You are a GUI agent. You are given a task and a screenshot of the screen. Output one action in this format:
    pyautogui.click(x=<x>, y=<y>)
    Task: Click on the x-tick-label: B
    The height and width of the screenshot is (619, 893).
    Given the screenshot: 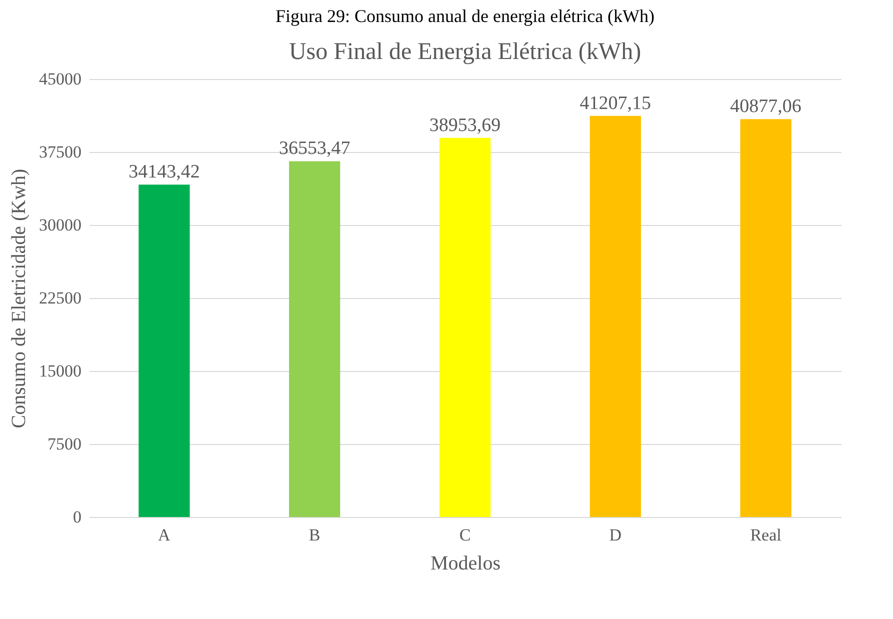 What is the action you would take?
    pyautogui.click(x=314, y=535)
    